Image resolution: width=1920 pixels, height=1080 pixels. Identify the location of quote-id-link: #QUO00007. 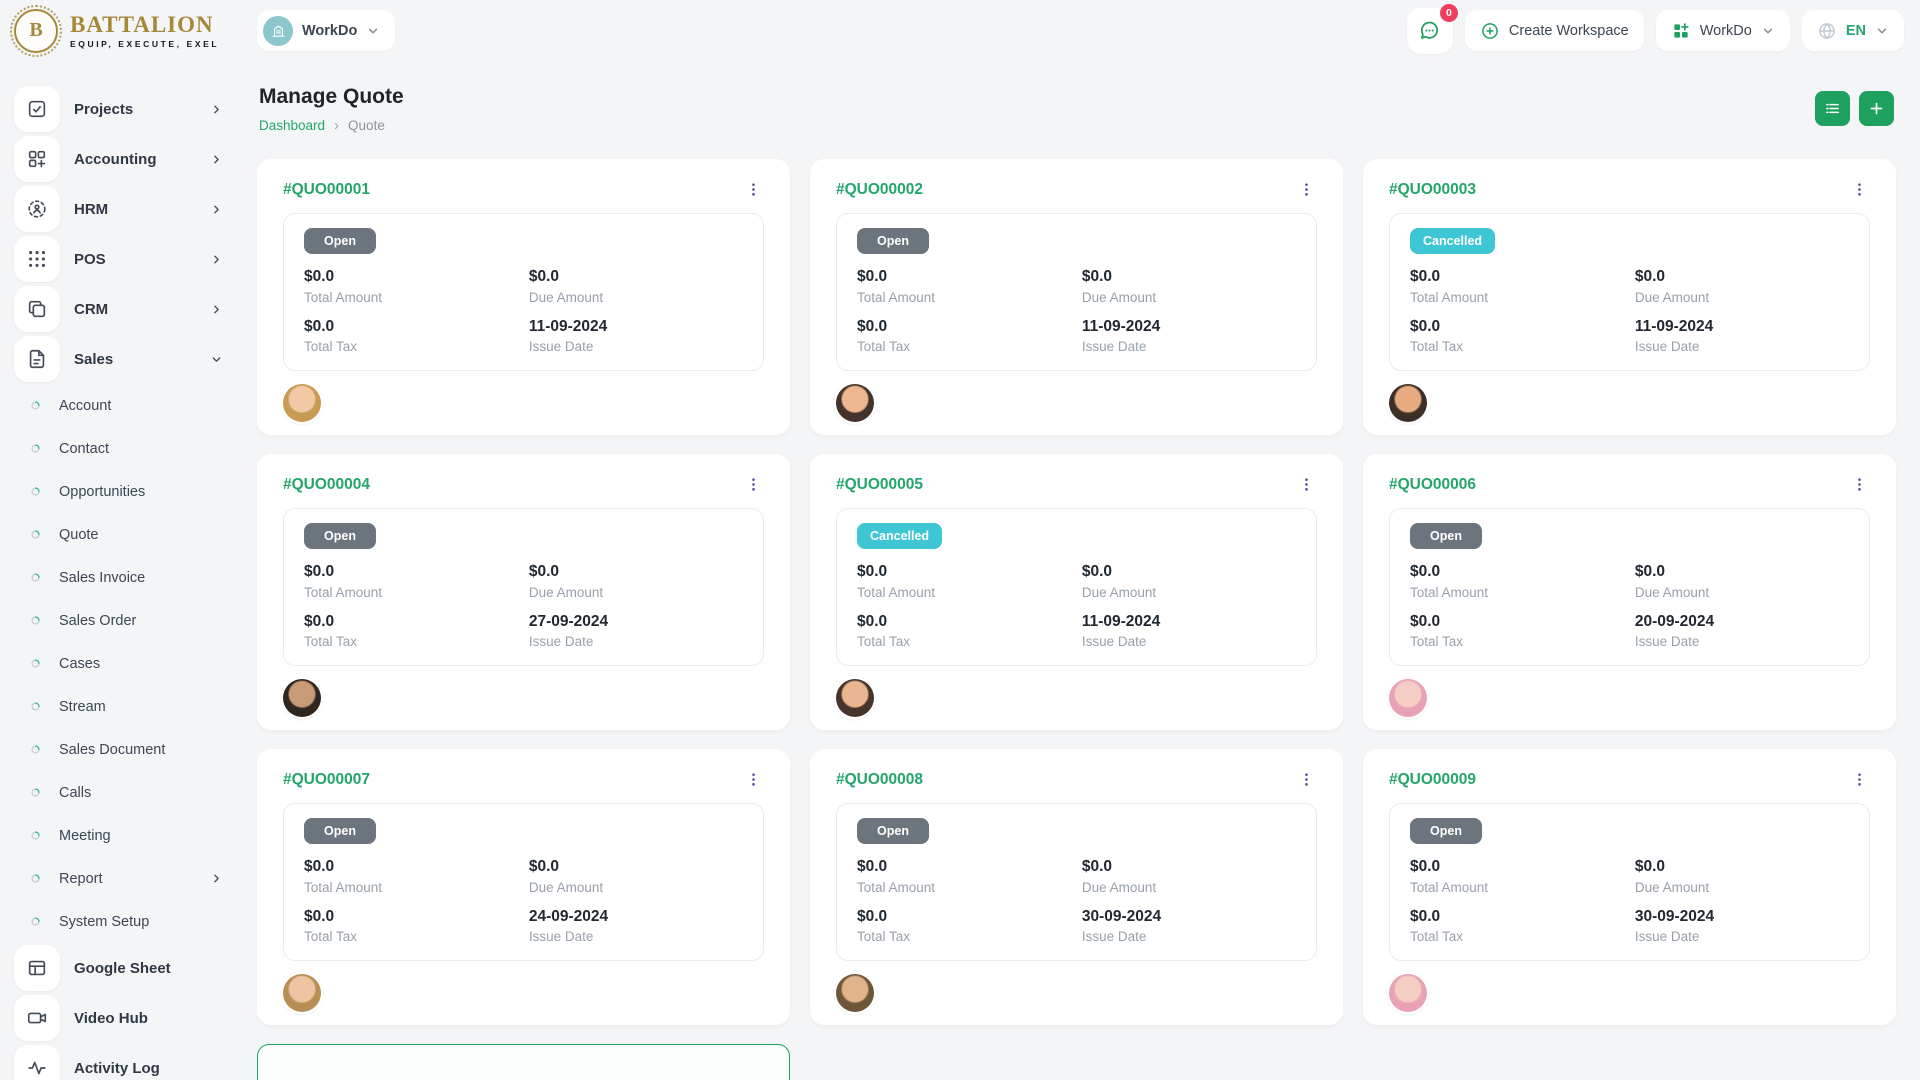
(327, 779).